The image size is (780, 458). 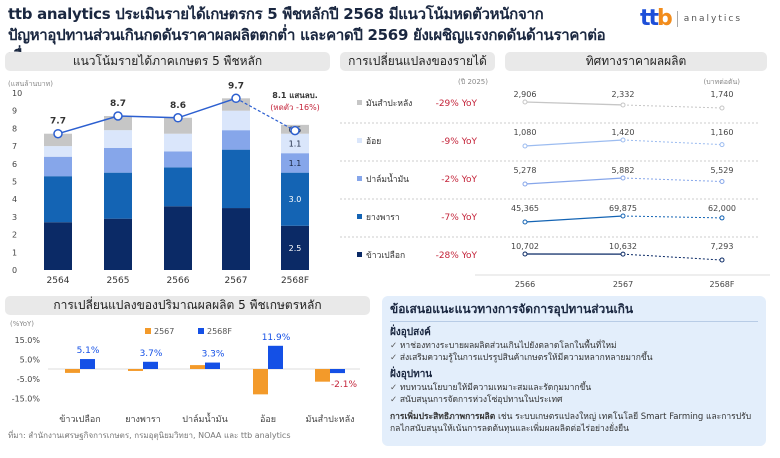 What do you see at coordinates (17, 93) in the screenshot?
I see `y-tick-label: 10` at bounding box center [17, 93].